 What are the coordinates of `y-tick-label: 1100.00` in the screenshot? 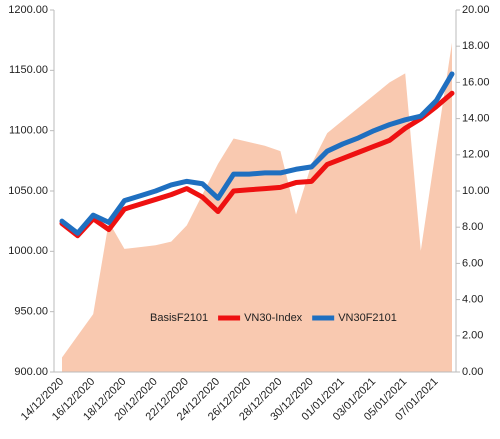 It's located at (28, 131).